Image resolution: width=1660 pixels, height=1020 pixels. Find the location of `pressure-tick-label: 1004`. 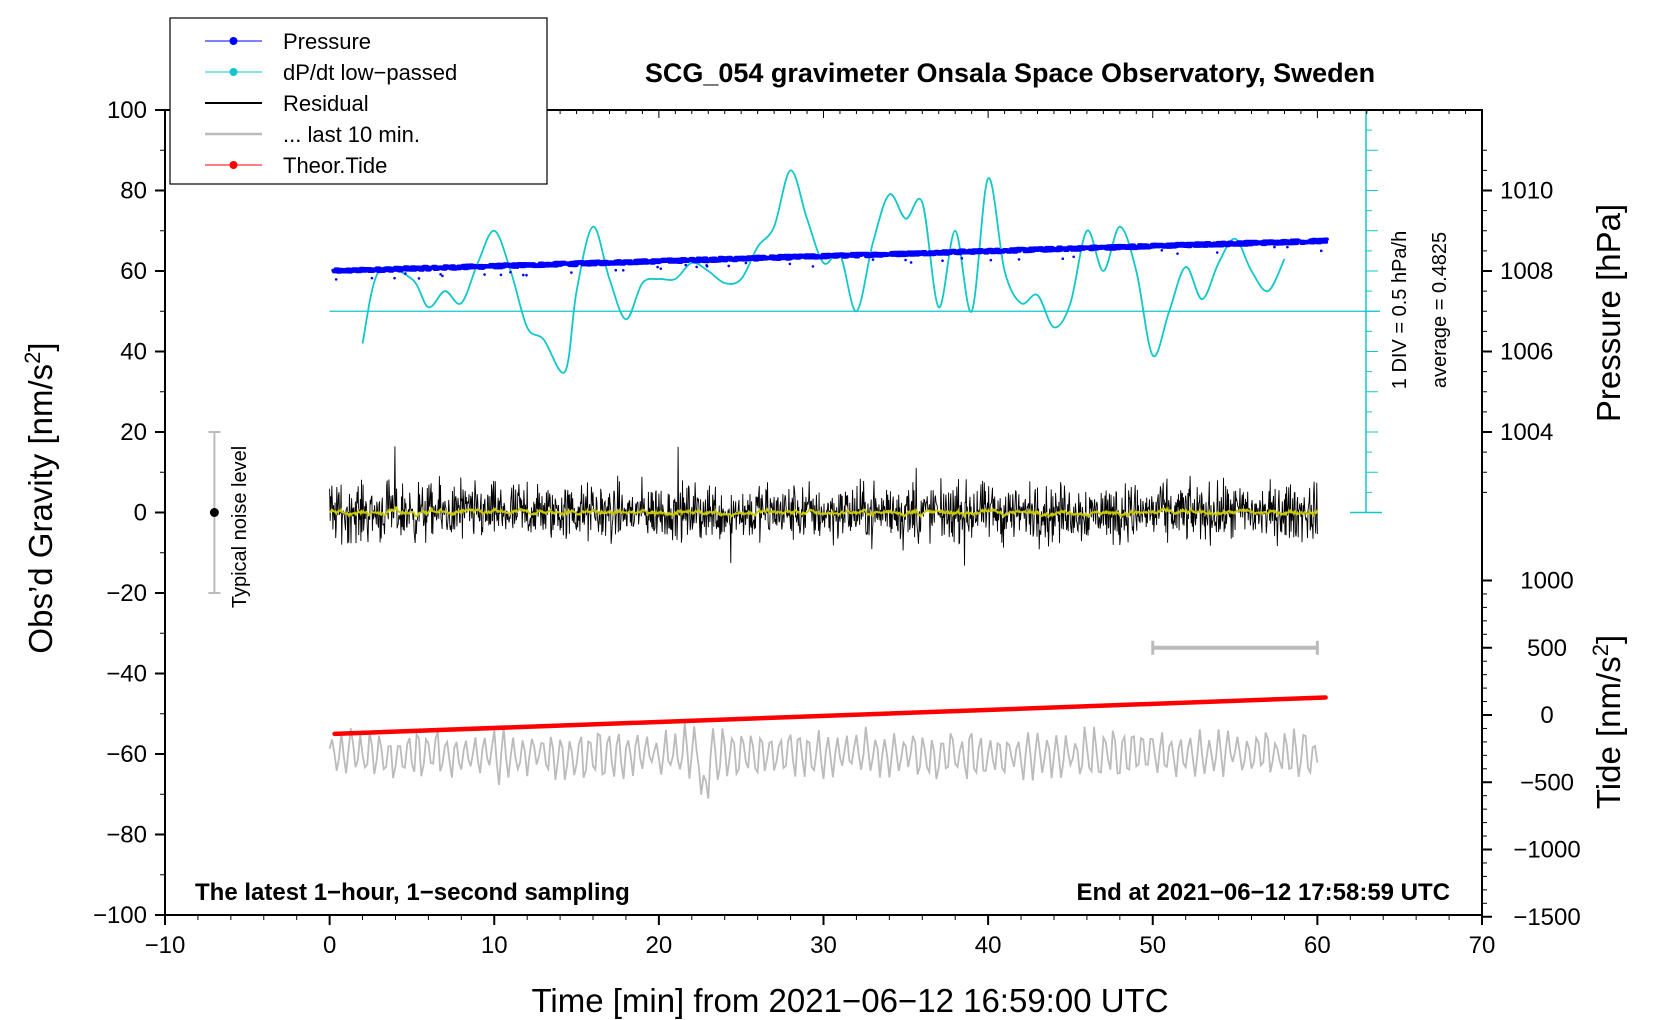

pressure-tick-label: 1004 is located at coordinates (1526, 432).